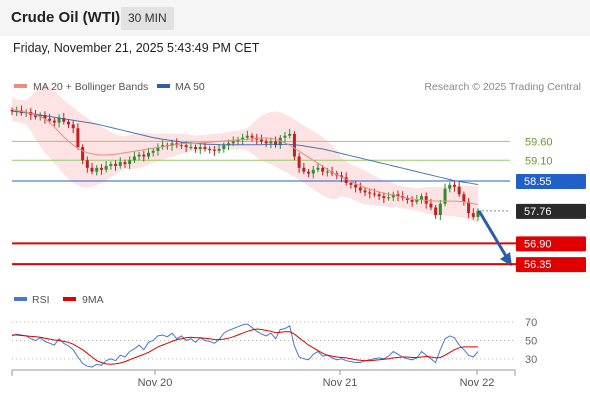  I want to click on level-box-58.55, so click(551, 182).